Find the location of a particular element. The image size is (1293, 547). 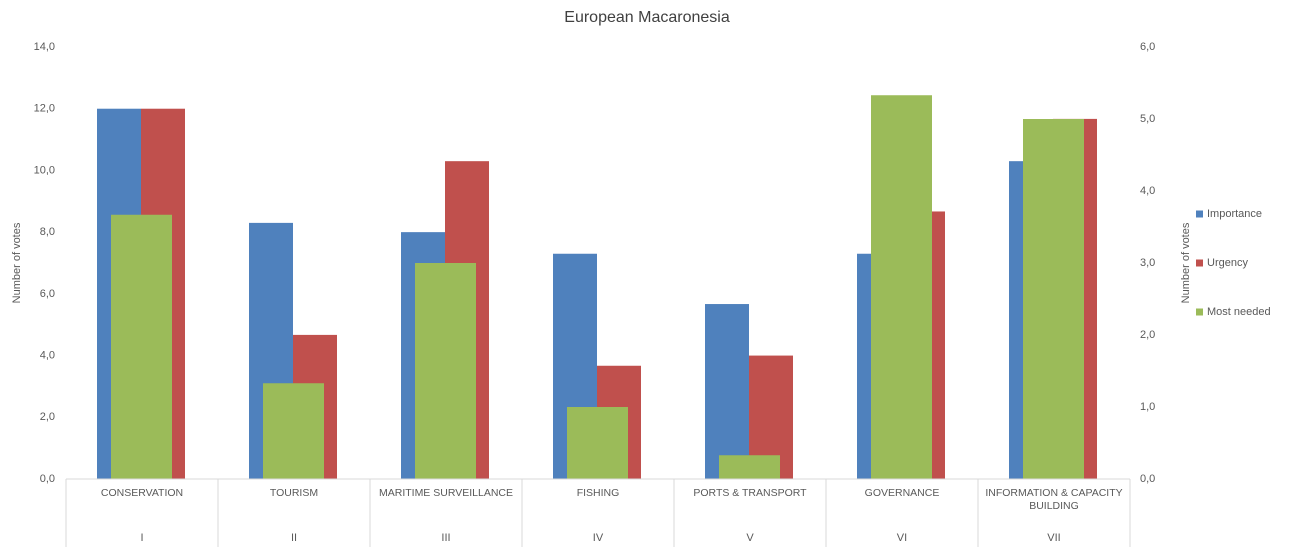

x-tick-label-box: MARITIME SURVEILLANCE is located at coordinates (445, 493).